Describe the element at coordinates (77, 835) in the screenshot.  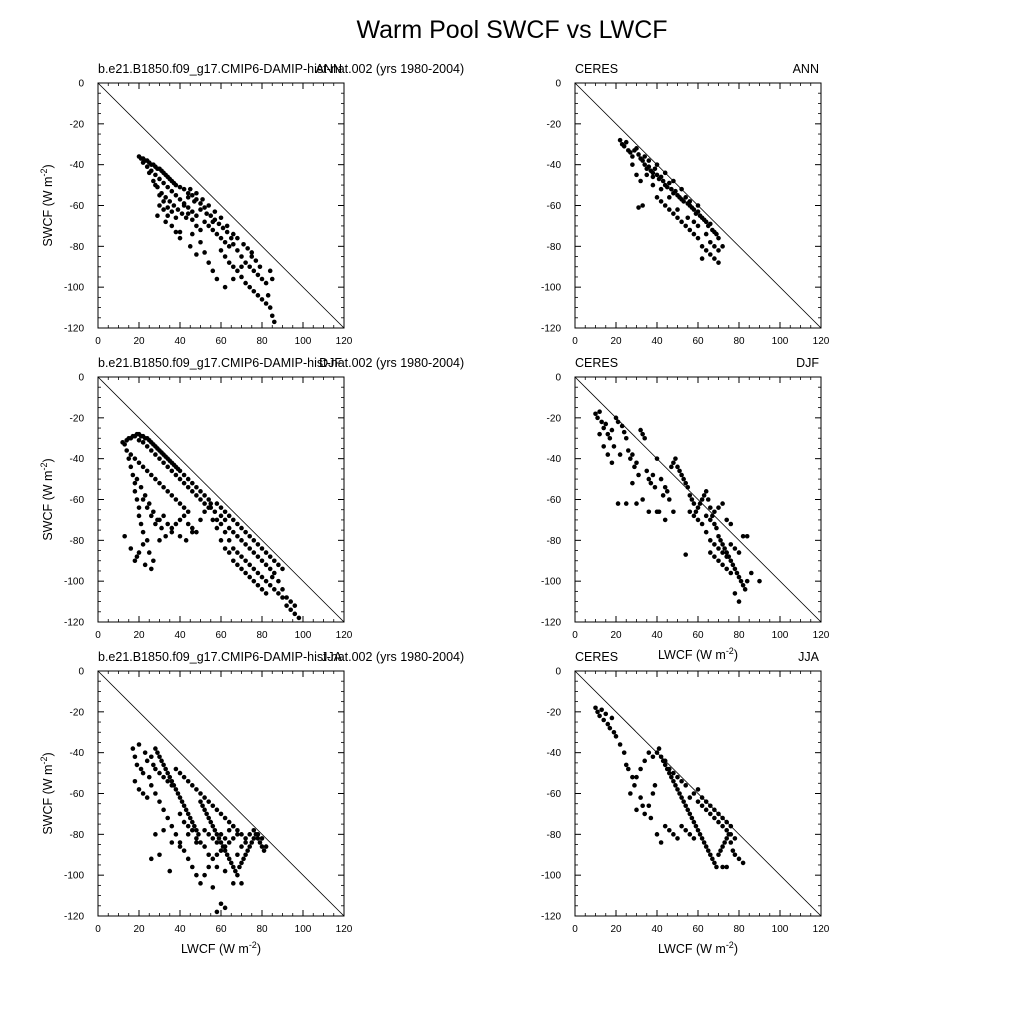
I see `y-tick-label: -80` at that location.